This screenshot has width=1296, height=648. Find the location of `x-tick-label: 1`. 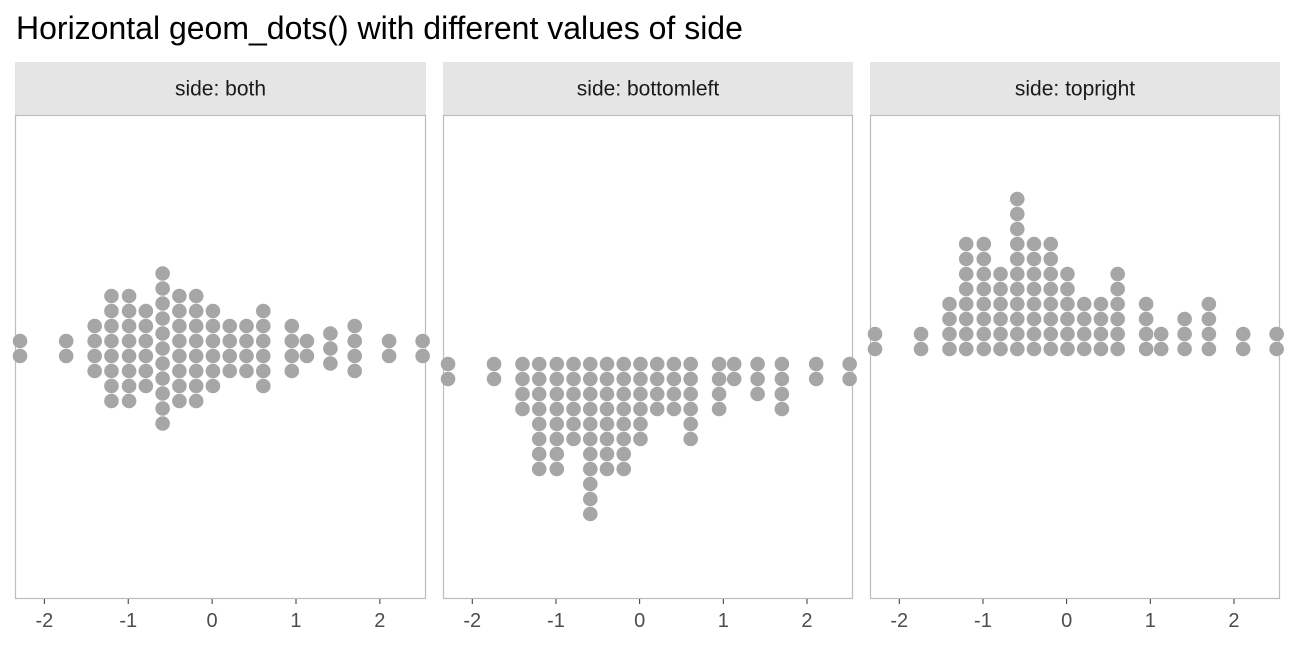

x-tick-label: 1 is located at coordinates (723, 621).